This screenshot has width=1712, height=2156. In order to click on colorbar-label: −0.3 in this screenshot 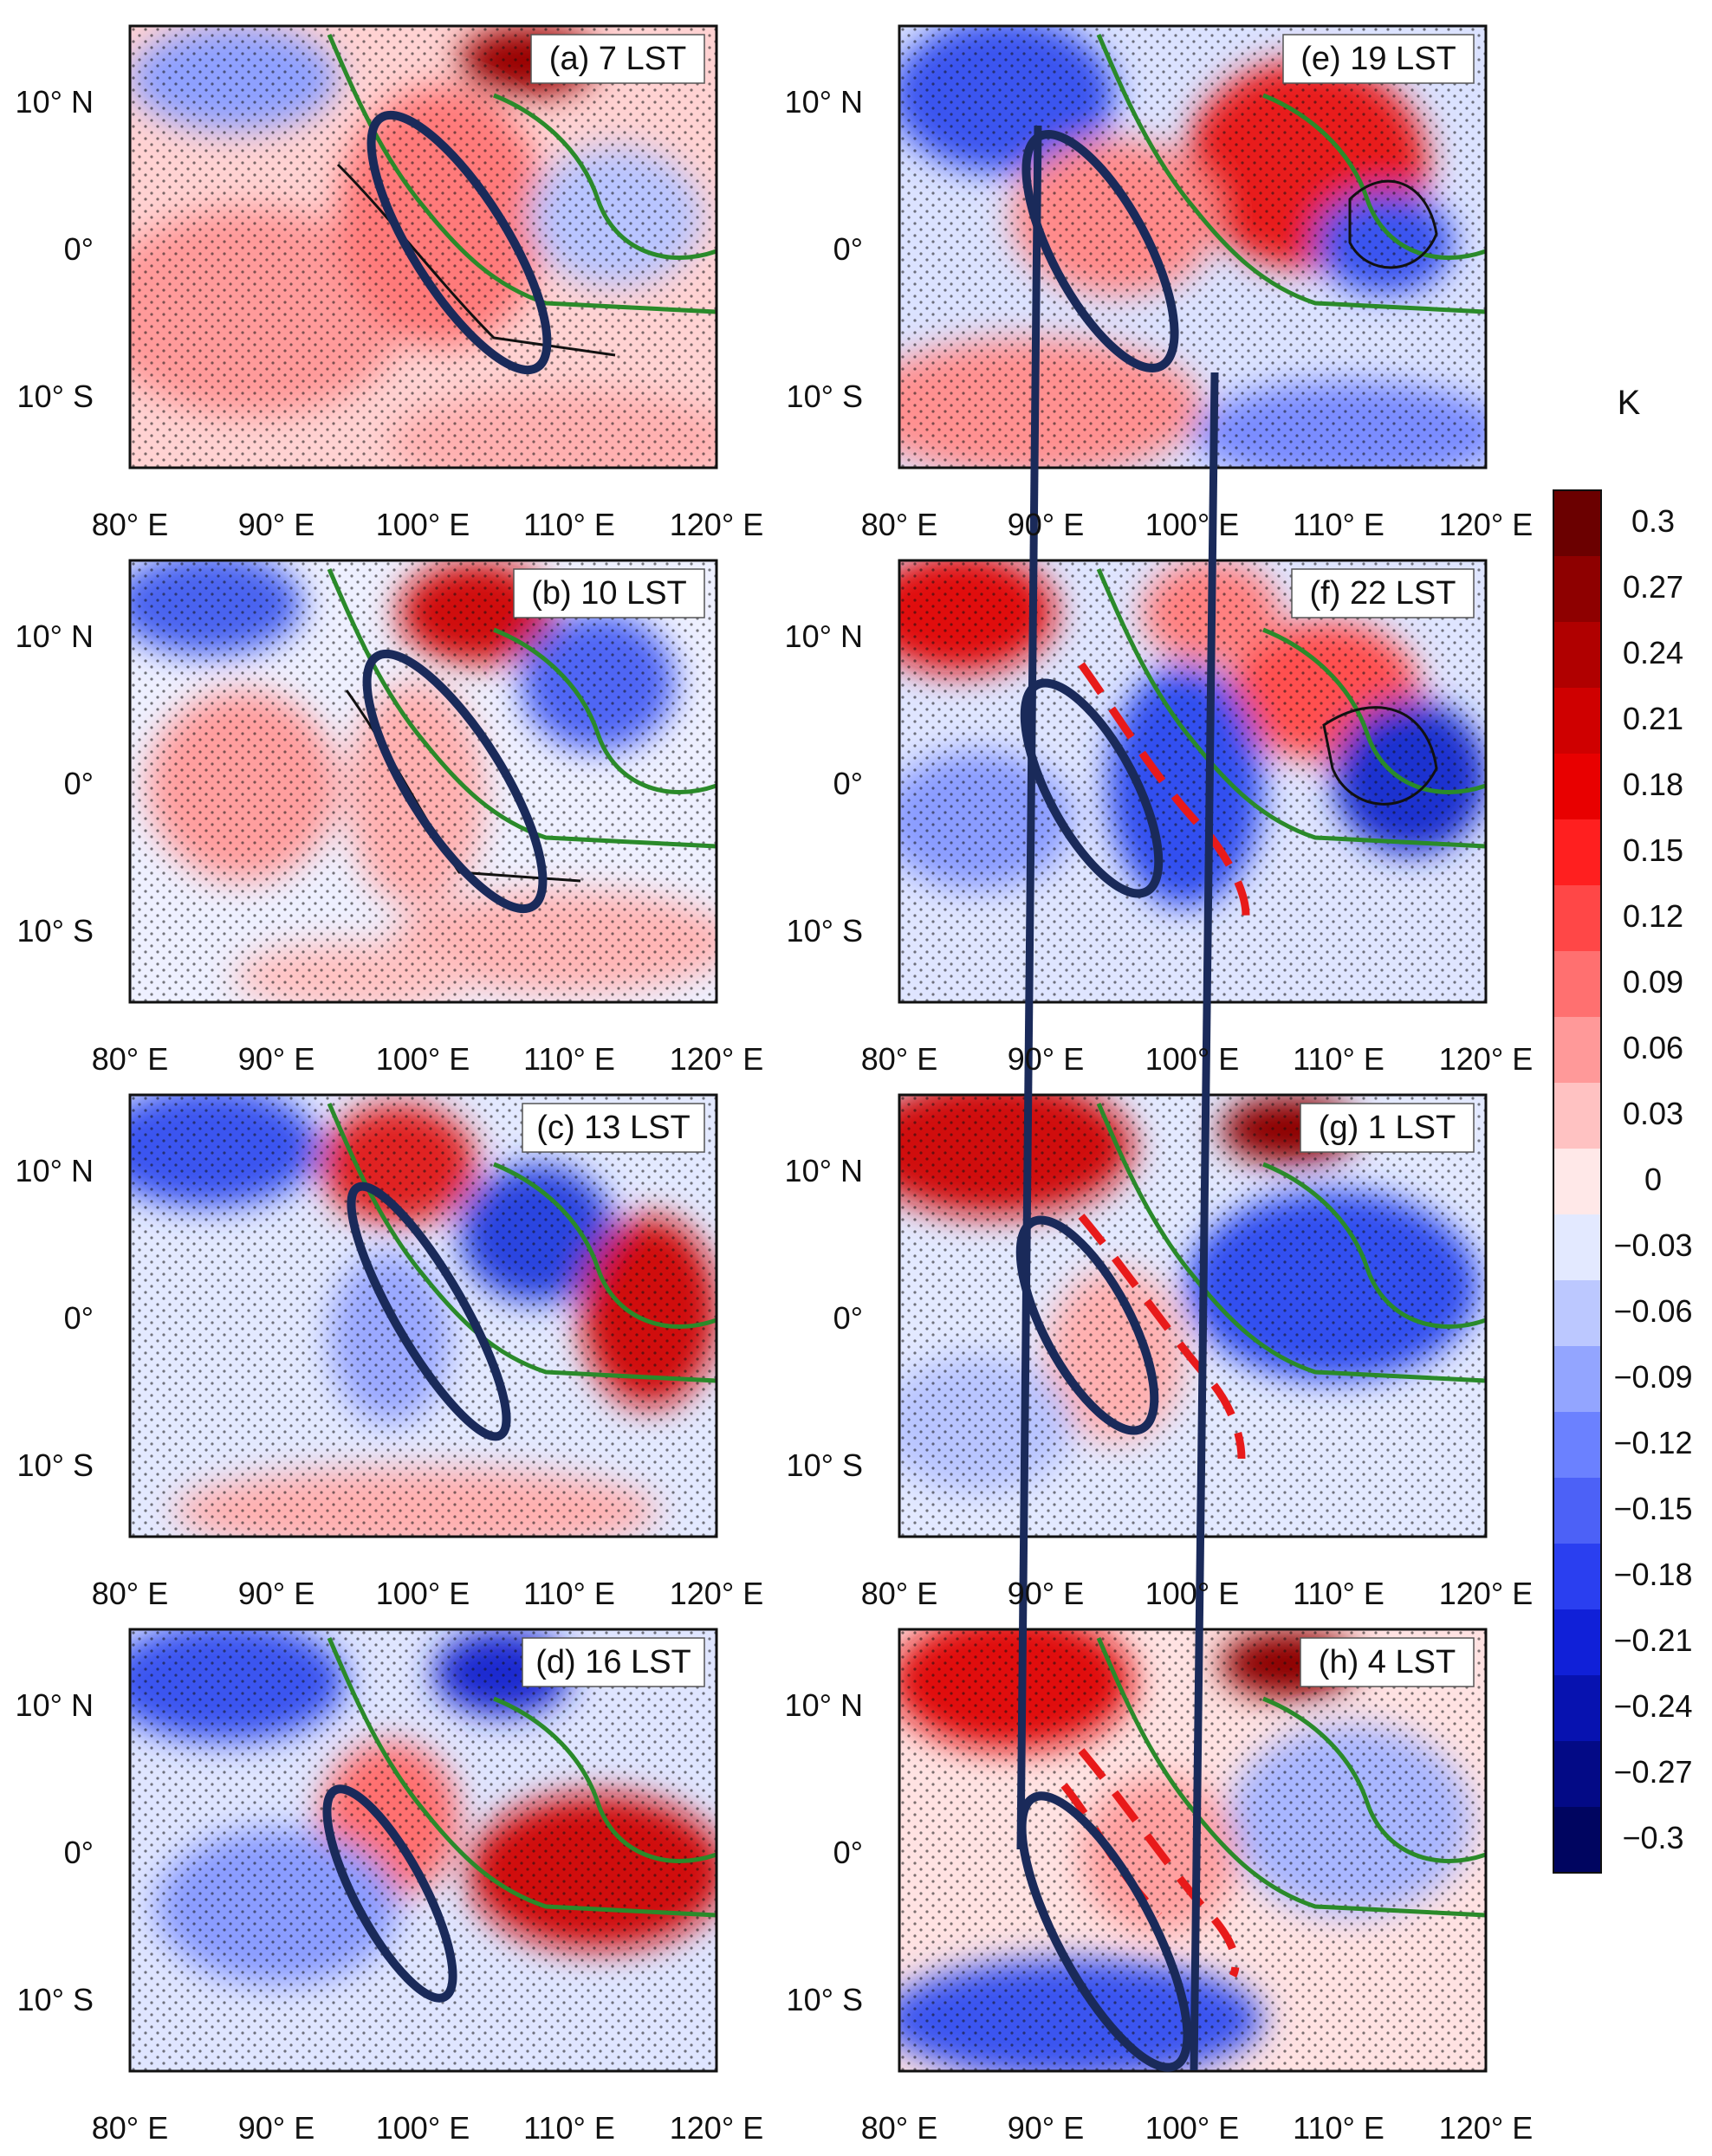, I will do `click(1652, 1837)`.